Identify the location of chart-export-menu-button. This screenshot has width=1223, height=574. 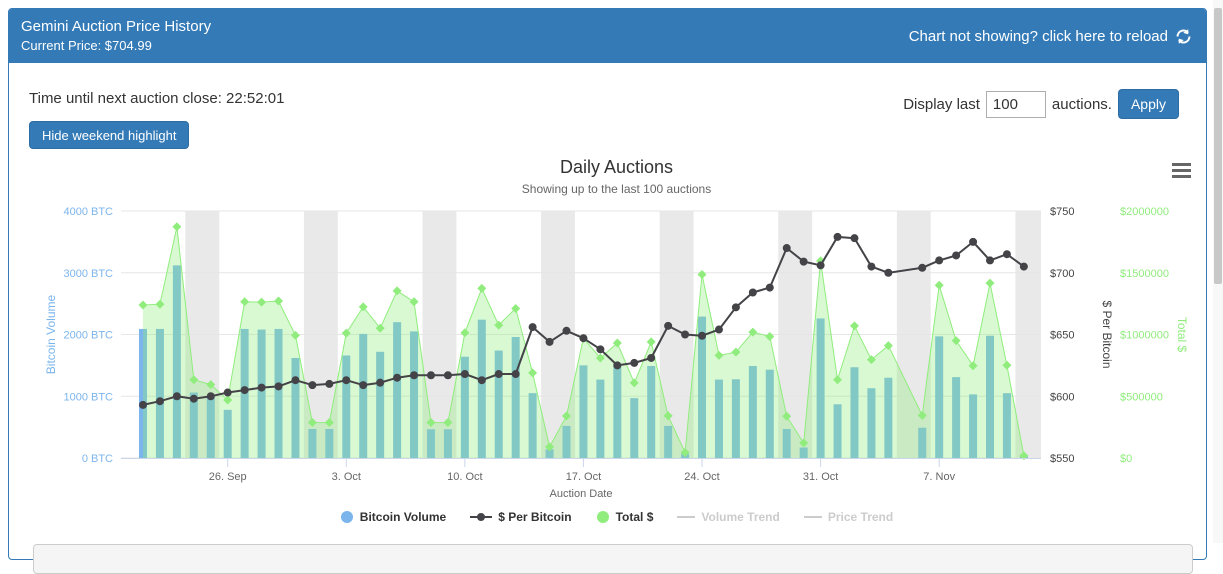
(1181, 170).